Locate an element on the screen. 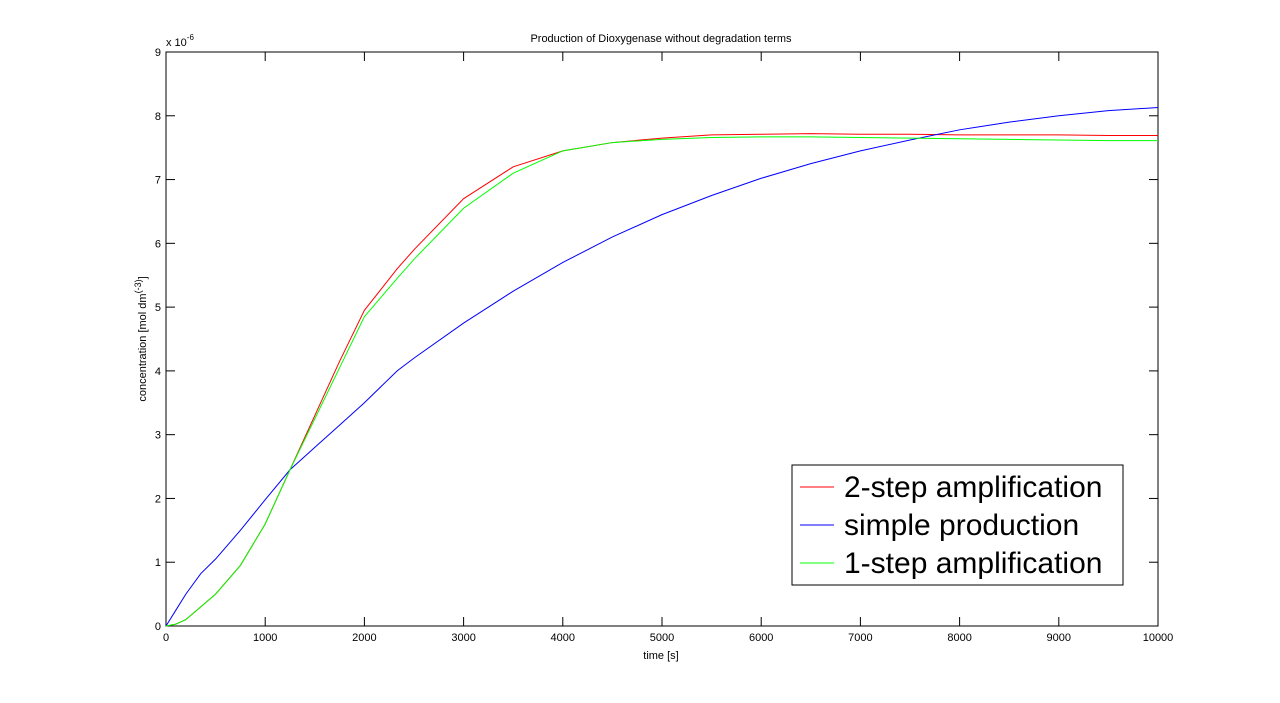 The width and height of the screenshot is (1280, 703). x-axis-label: time [s] is located at coordinates (660, 656).